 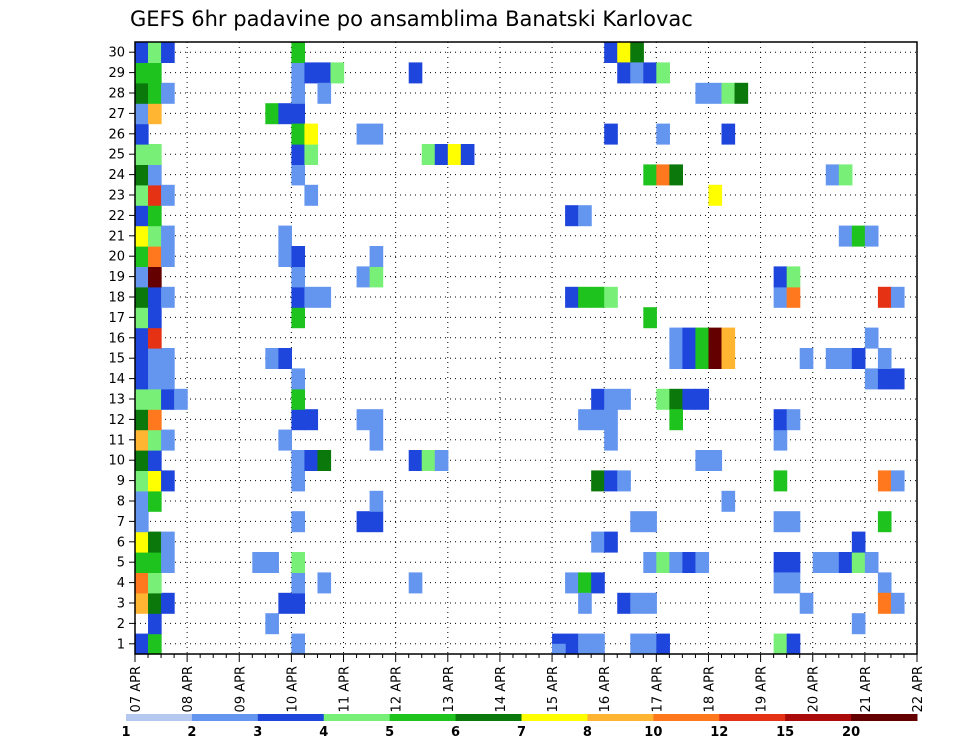 What do you see at coordinates (116, 134) in the screenshot?
I see `y-tick-label: 26` at bounding box center [116, 134].